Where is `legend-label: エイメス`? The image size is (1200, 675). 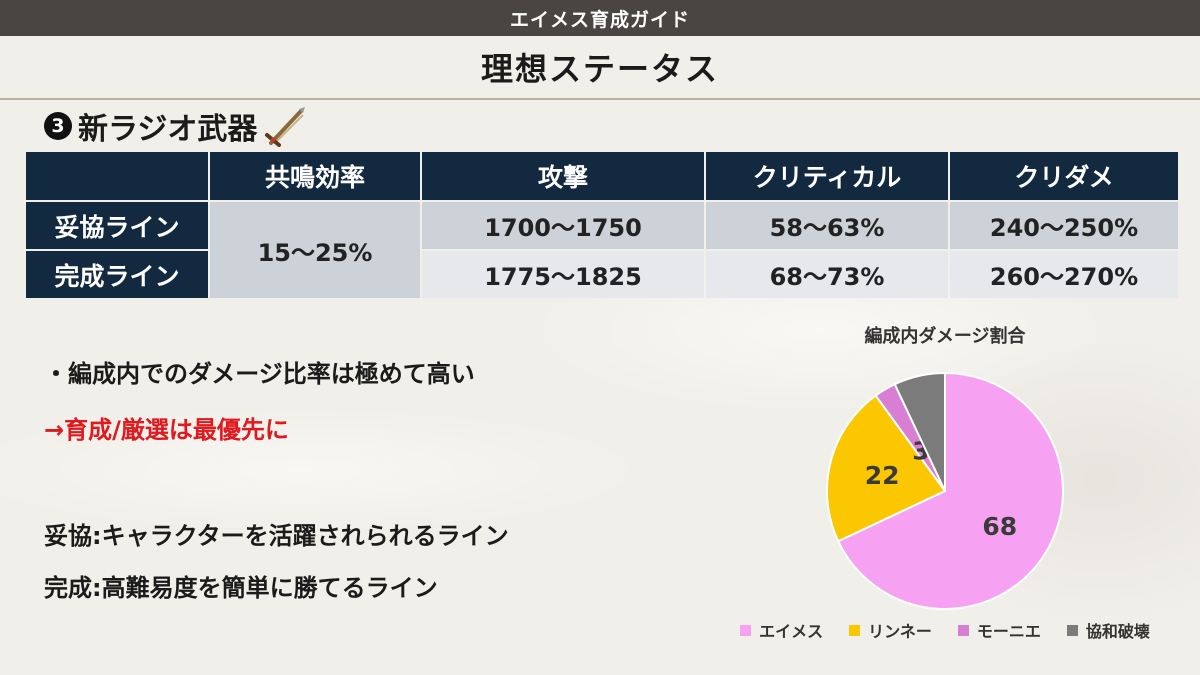
legend-label: エイメス is located at coordinates (791, 631).